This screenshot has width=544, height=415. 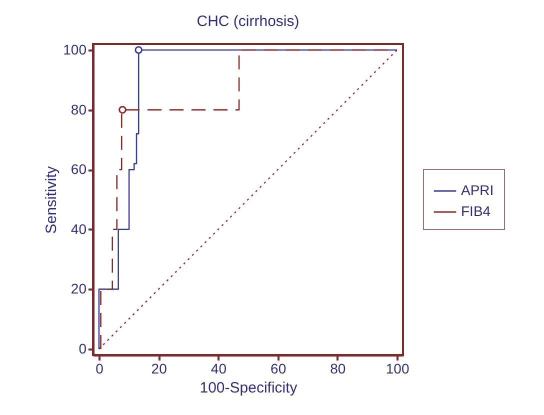 I want to click on y-tick-label: 80, so click(x=78, y=109).